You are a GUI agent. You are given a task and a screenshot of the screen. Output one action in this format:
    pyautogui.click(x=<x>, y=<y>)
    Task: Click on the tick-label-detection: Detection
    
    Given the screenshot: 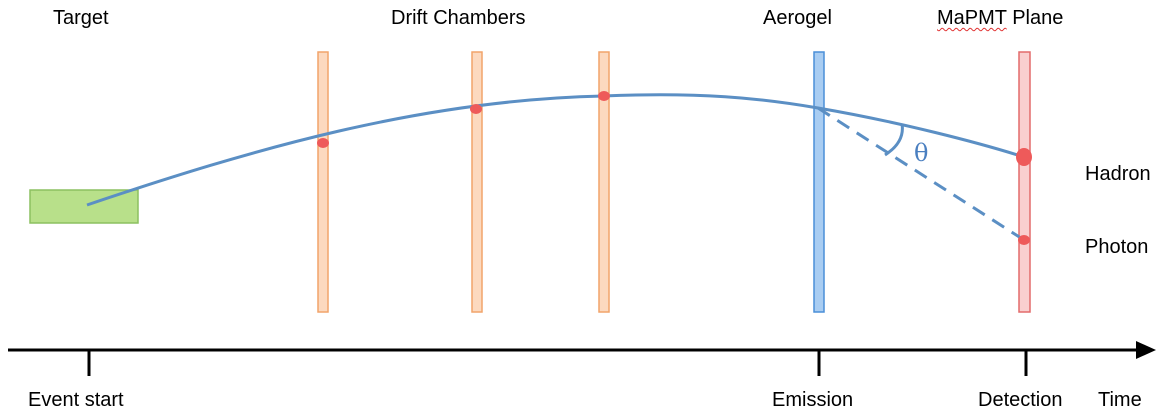 What is the action you would take?
    pyautogui.click(x=1020, y=400)
    